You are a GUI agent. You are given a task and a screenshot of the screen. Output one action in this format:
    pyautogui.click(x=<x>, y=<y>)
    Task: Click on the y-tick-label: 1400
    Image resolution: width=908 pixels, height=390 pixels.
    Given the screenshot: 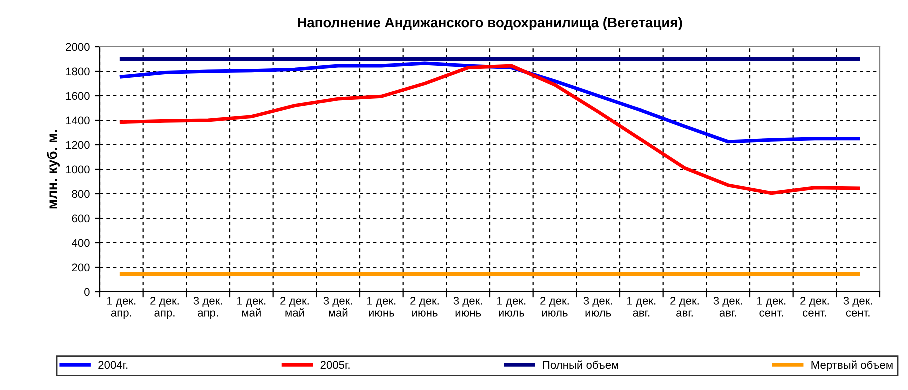 What is the action you would take?
    pyautogui.click(x=78, y=120)
    